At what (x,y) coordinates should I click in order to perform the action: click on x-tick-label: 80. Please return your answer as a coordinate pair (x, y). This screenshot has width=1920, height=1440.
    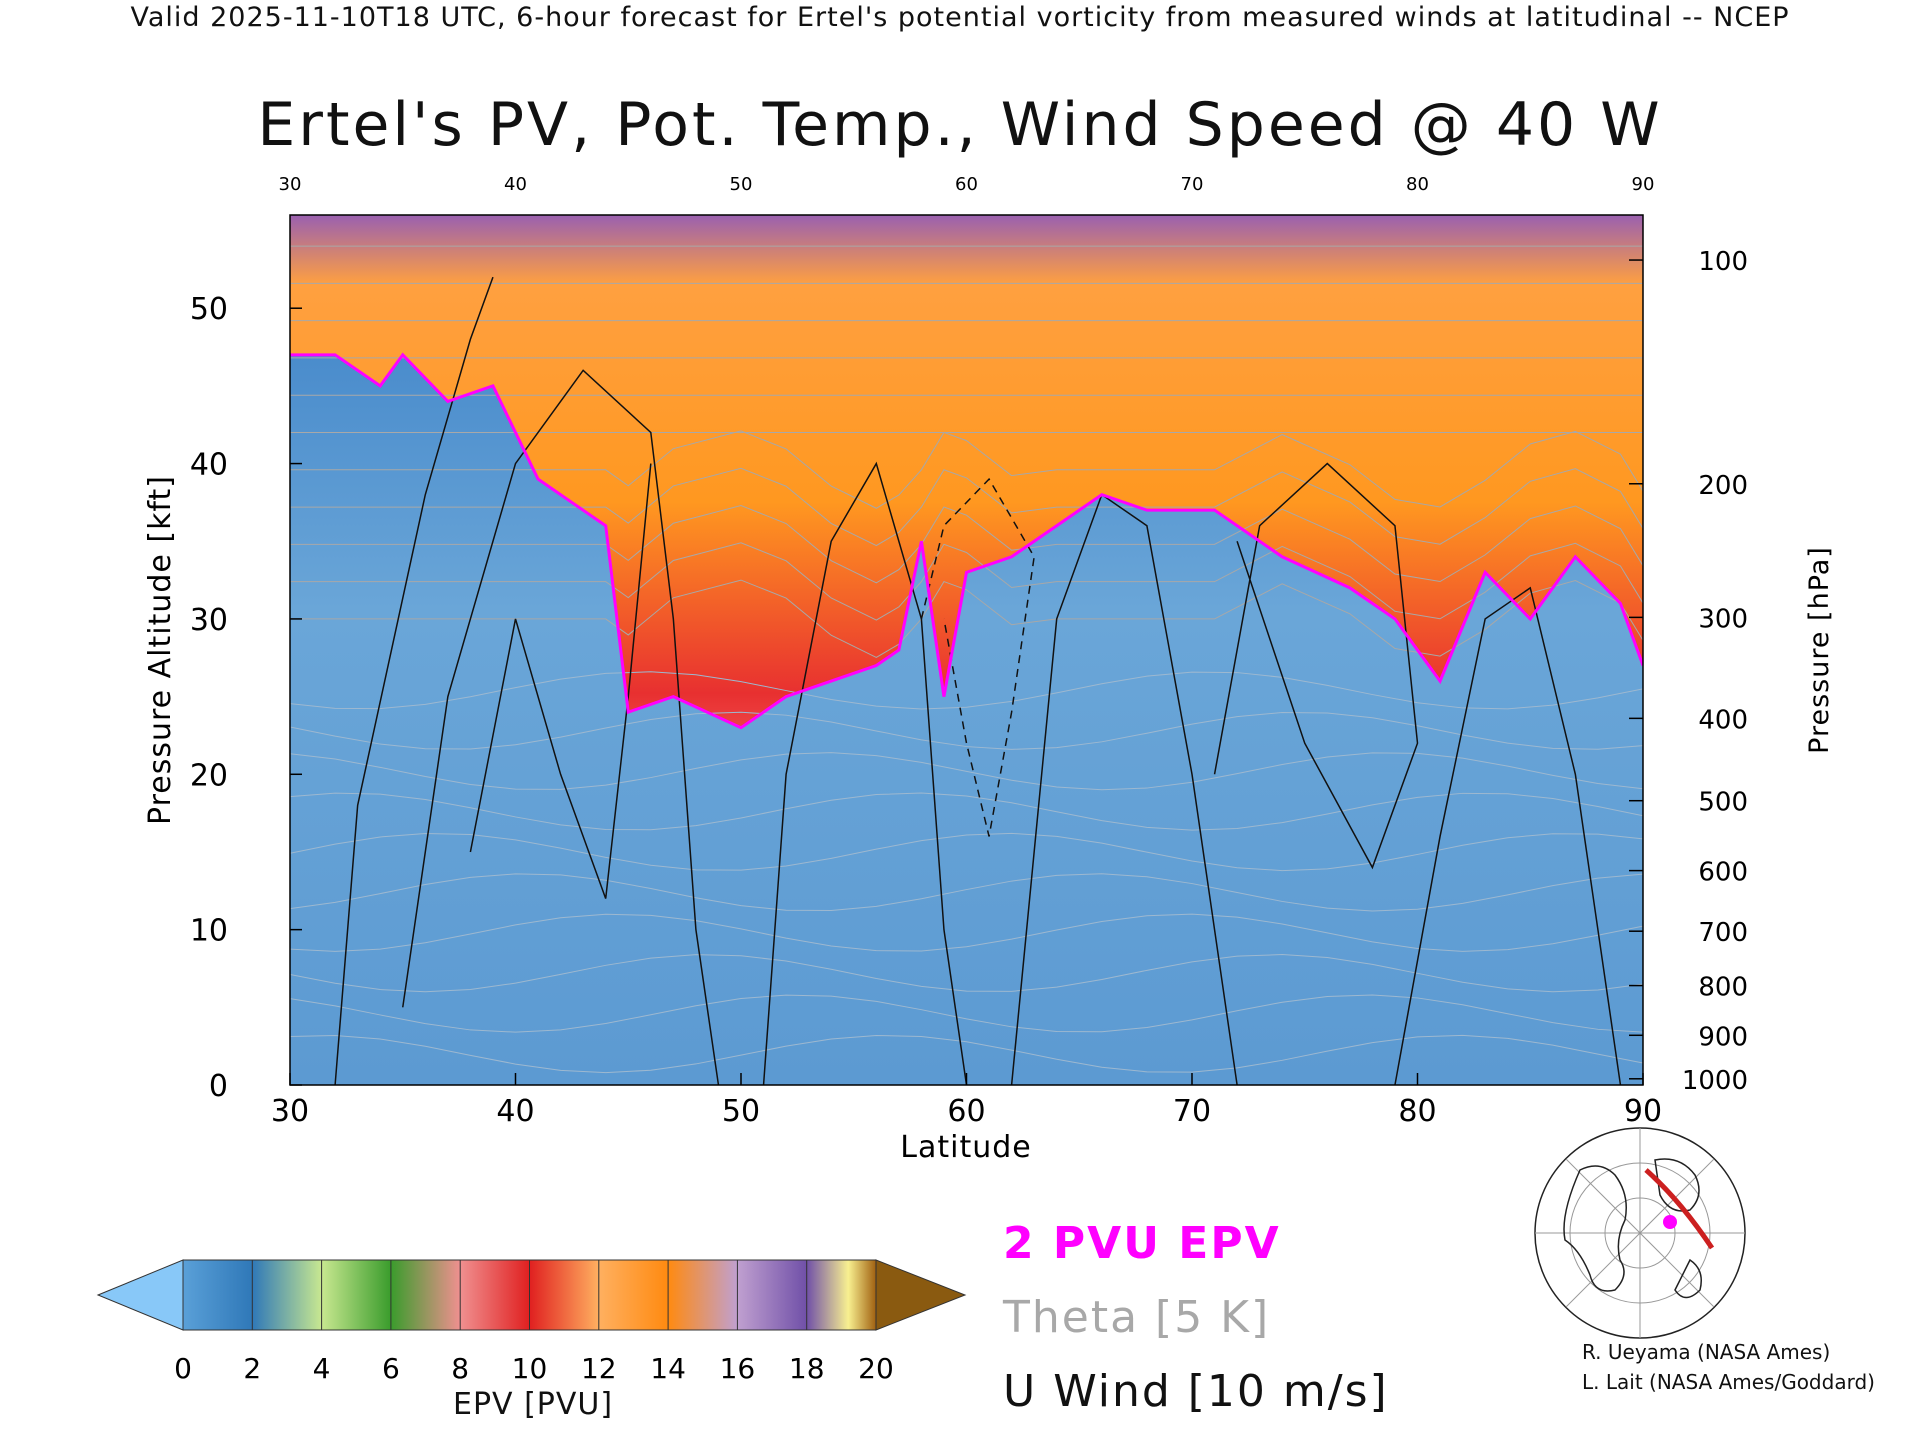
    Looking at the image, I should click on (1417, 1111).